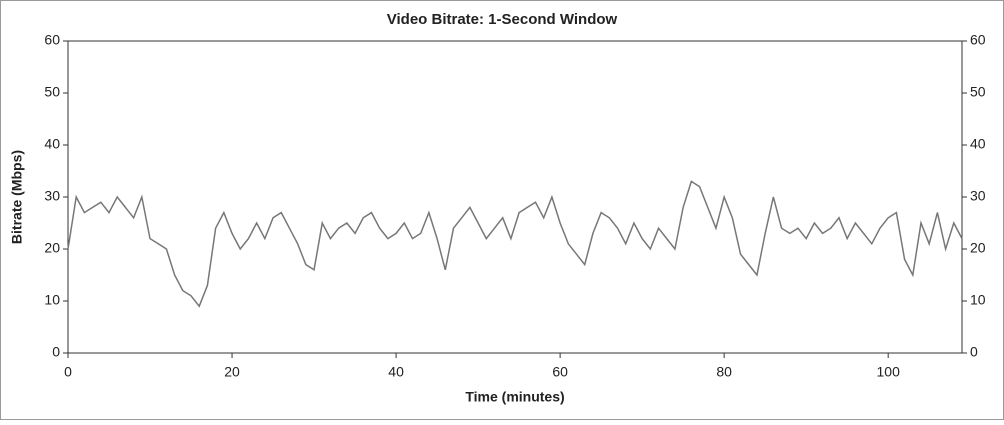 The image size is (1004, 425). I want to click on y-axis-label: Bitrate (Mbps), so click(17, 197).